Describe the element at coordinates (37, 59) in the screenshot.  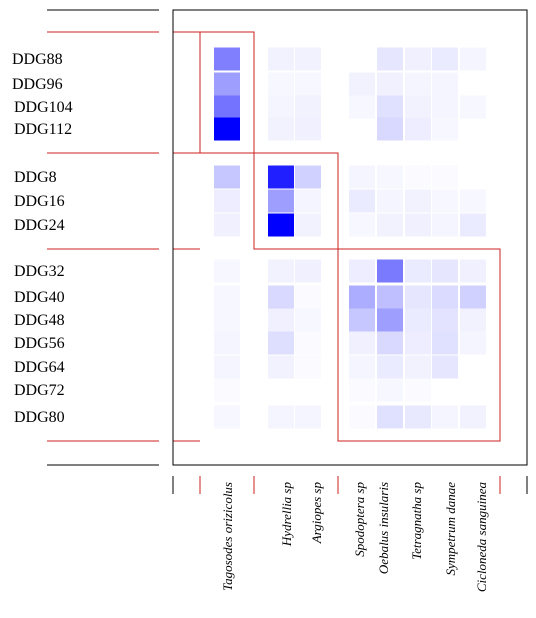
I see `row-label: DDG88` at that location.